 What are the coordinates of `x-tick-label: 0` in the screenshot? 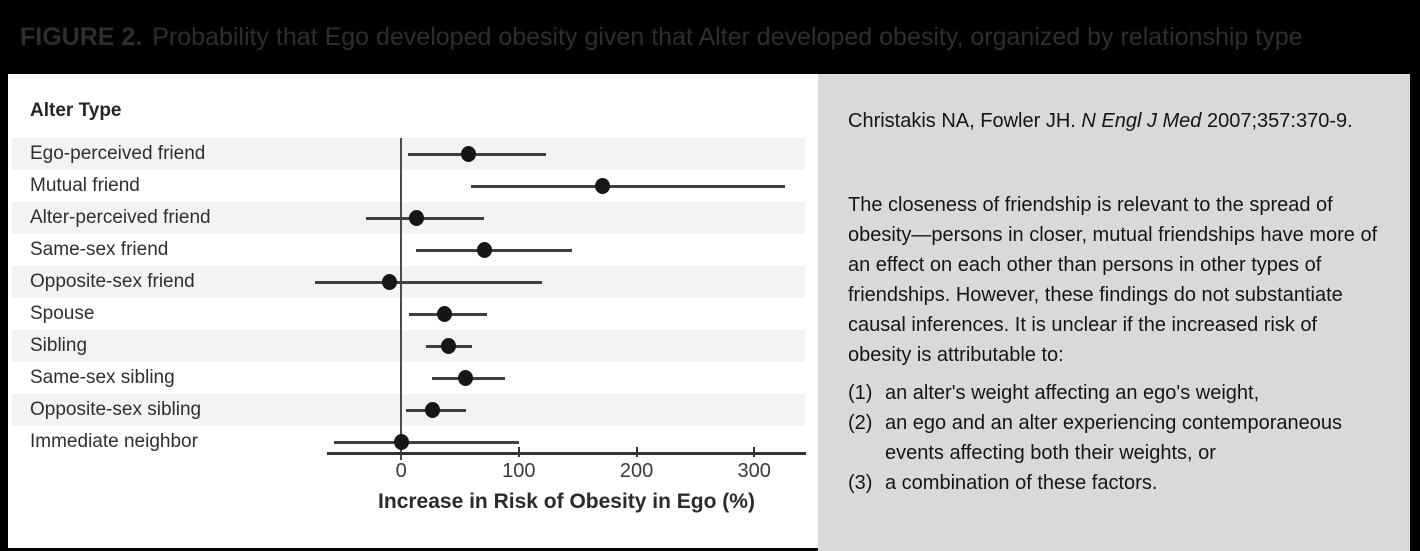 It's located at (401, 471).